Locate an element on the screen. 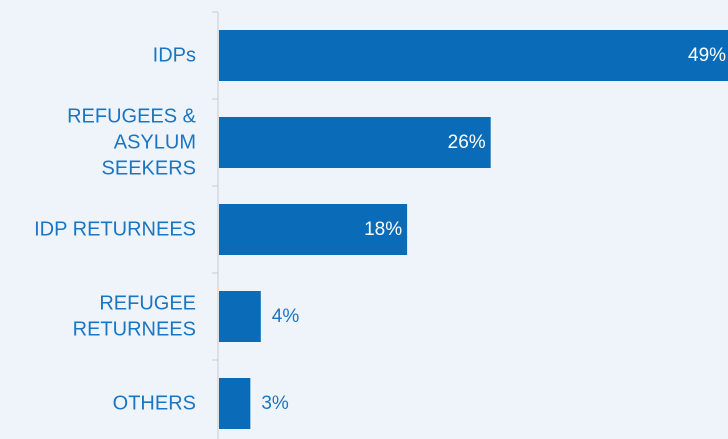  category-label: REFUGEE RETURNEES is located at coordinates (134, 317).